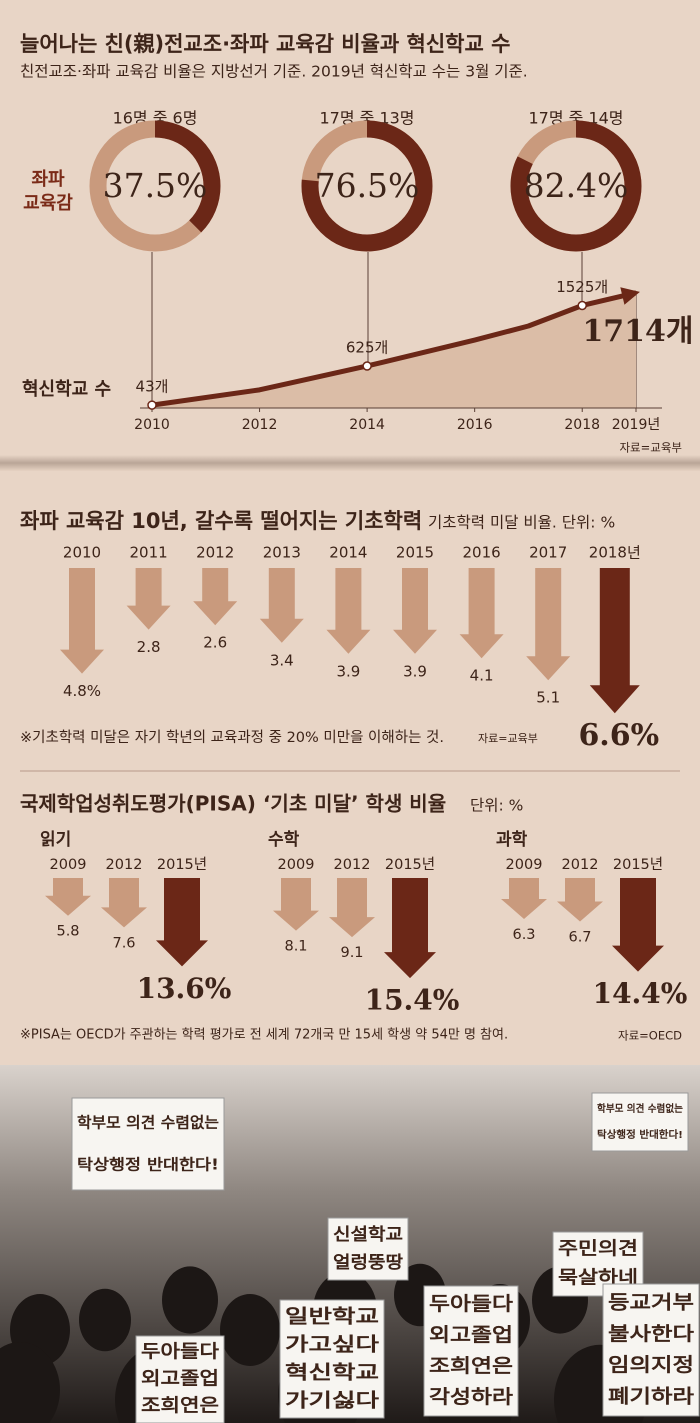 The height and width of the screenshot is (1423, 700). What do you see at coordinates (412, 1000) in the screenshot?
I see `value-label-highlight: 15.4%` at bounding box center [412, 1000].